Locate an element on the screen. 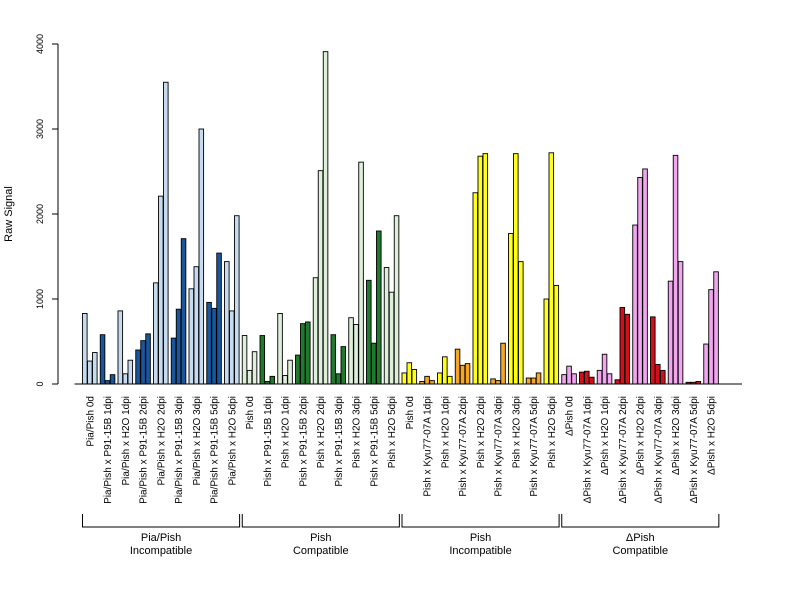 This screenshot has width=800, height=600. x-tick-label: Pia/Pish x P91-15B 2dpi is located at coordinates (144, 450).